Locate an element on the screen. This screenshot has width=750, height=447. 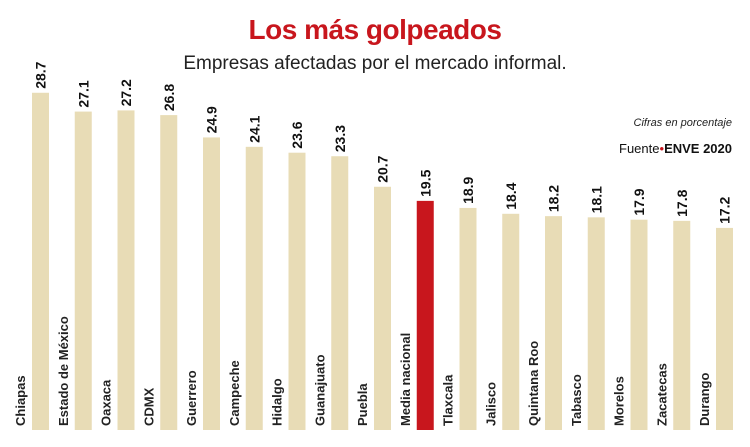
value-label: 26.8 is located at coordinates (169, 97).